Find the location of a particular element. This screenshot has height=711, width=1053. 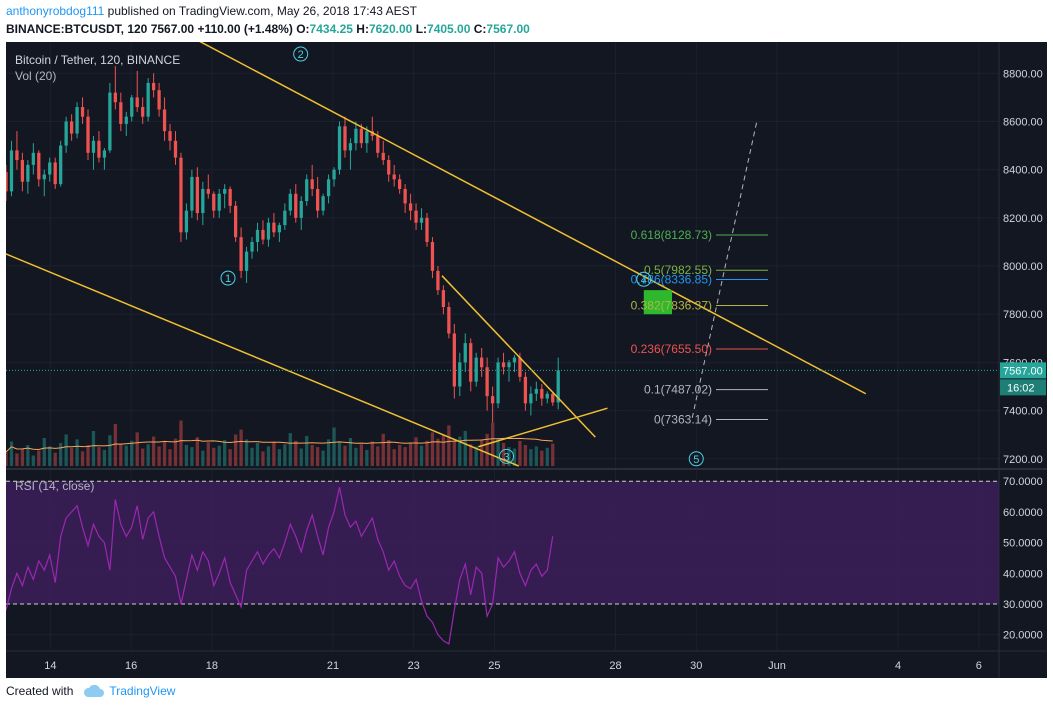

last-price-label: 7567.00 is located at coordinates (1023, 371).